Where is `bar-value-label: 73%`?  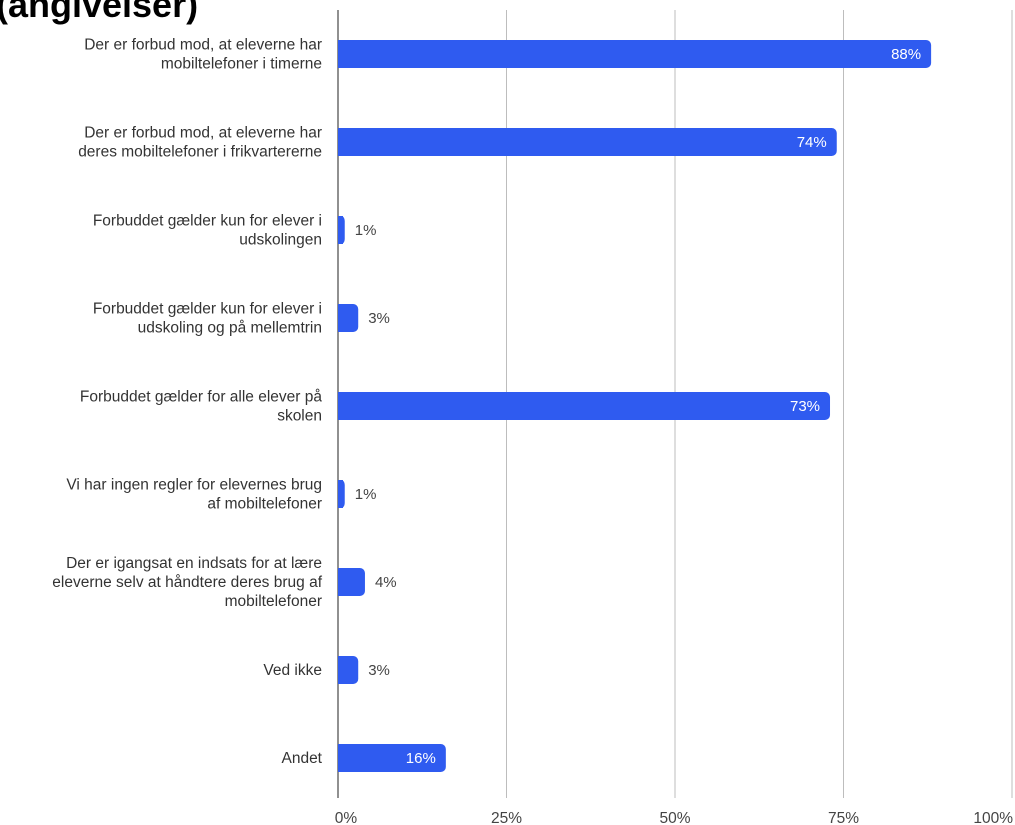
bar-value-label: 73% is located at coordinates (805, 406).